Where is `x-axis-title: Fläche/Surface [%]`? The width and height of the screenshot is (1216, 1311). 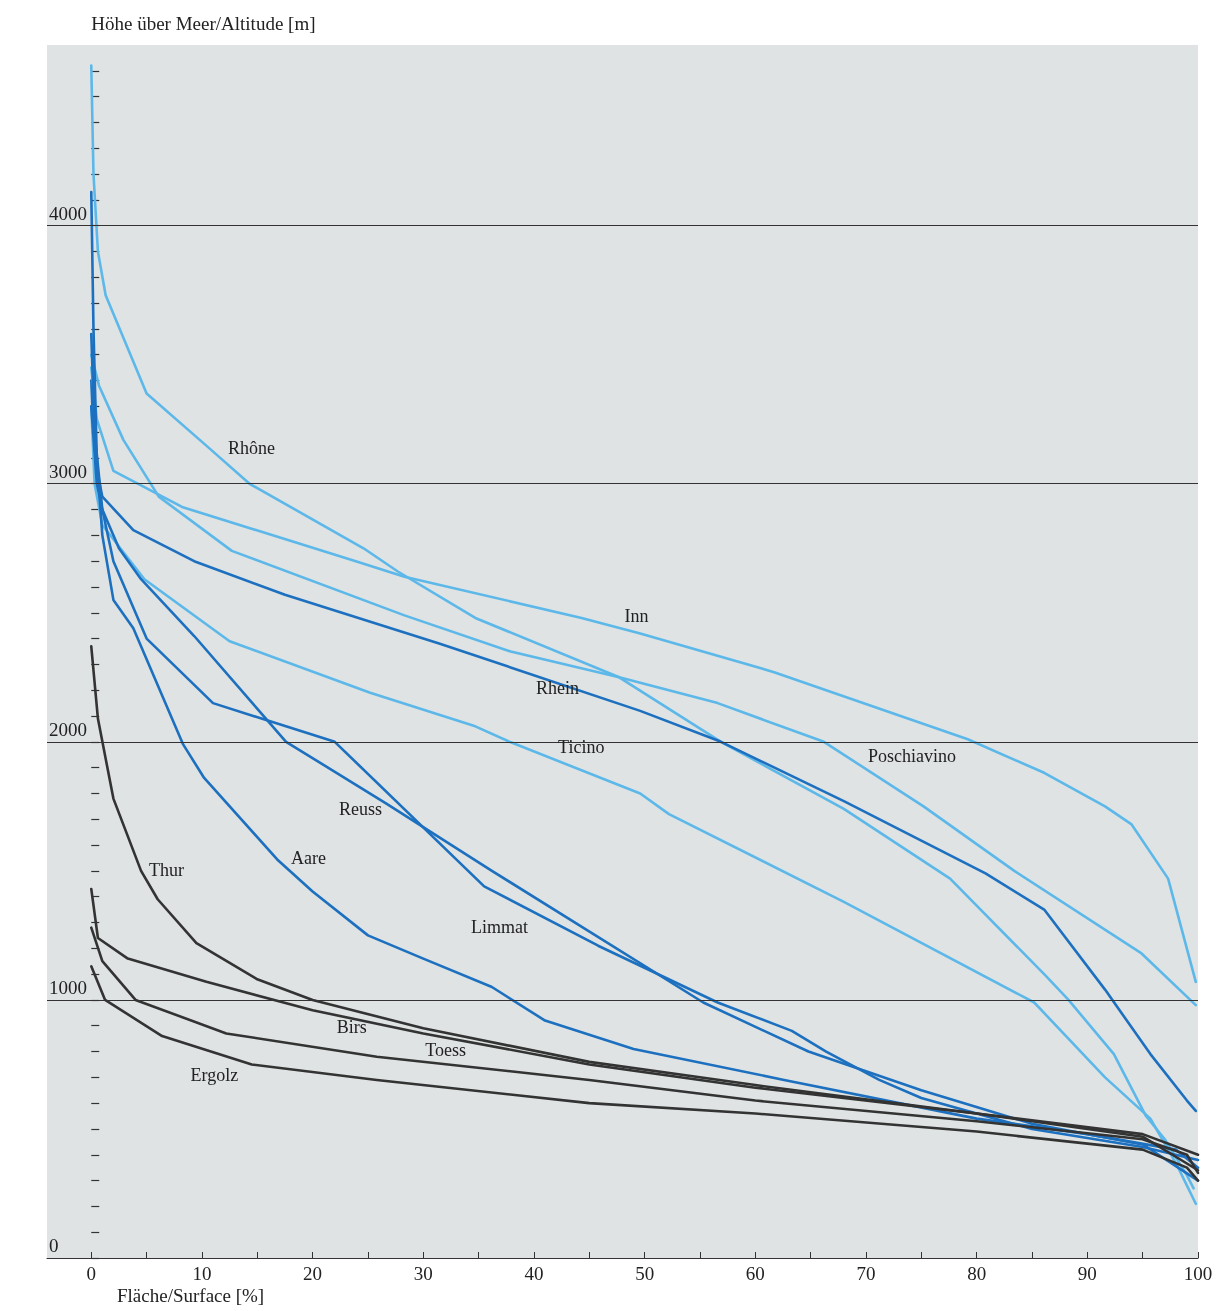
x-axis-title: Fläche/Surface [%] is located at coordinates (191, 1295).